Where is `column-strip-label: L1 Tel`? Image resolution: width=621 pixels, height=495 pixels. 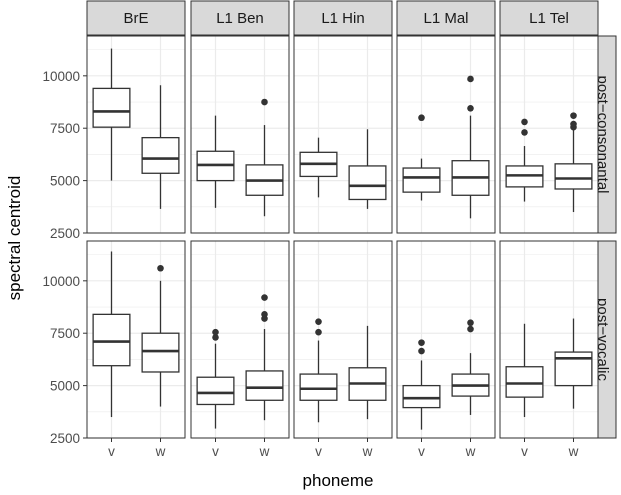
column-strip-label: L1 Tel is located at coordinates (549, 18).